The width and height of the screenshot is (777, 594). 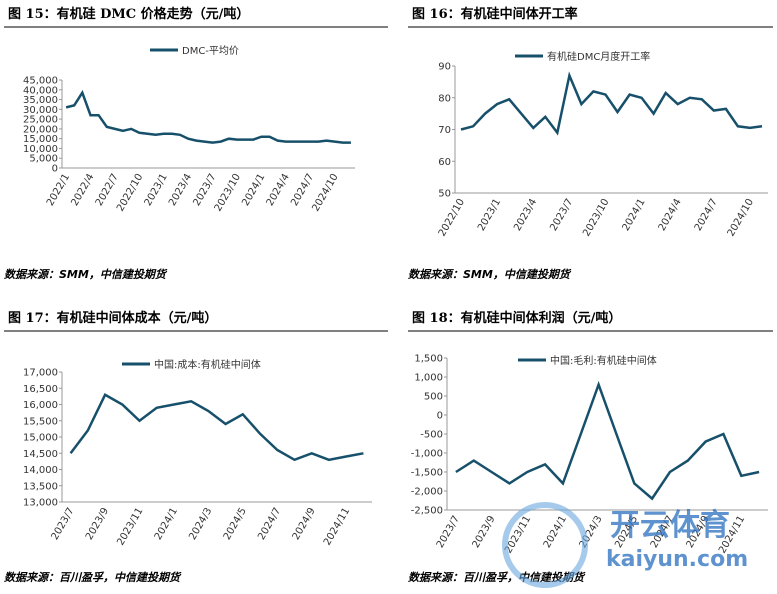 What do you see at coordinates (40, 389) in the screenshot?
I see `y-tick-label: 16,500` at bounding box center [40, 389].